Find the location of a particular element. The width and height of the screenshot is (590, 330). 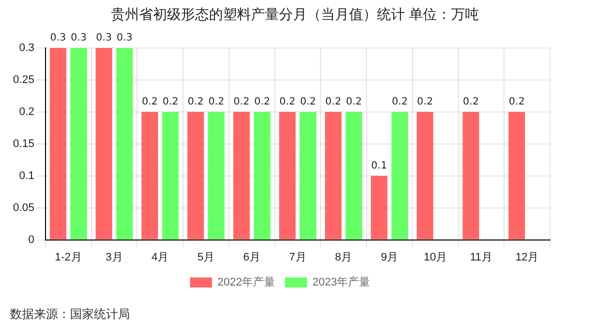

y-tick-label: 0.05 is located at coordinates (23, 208).